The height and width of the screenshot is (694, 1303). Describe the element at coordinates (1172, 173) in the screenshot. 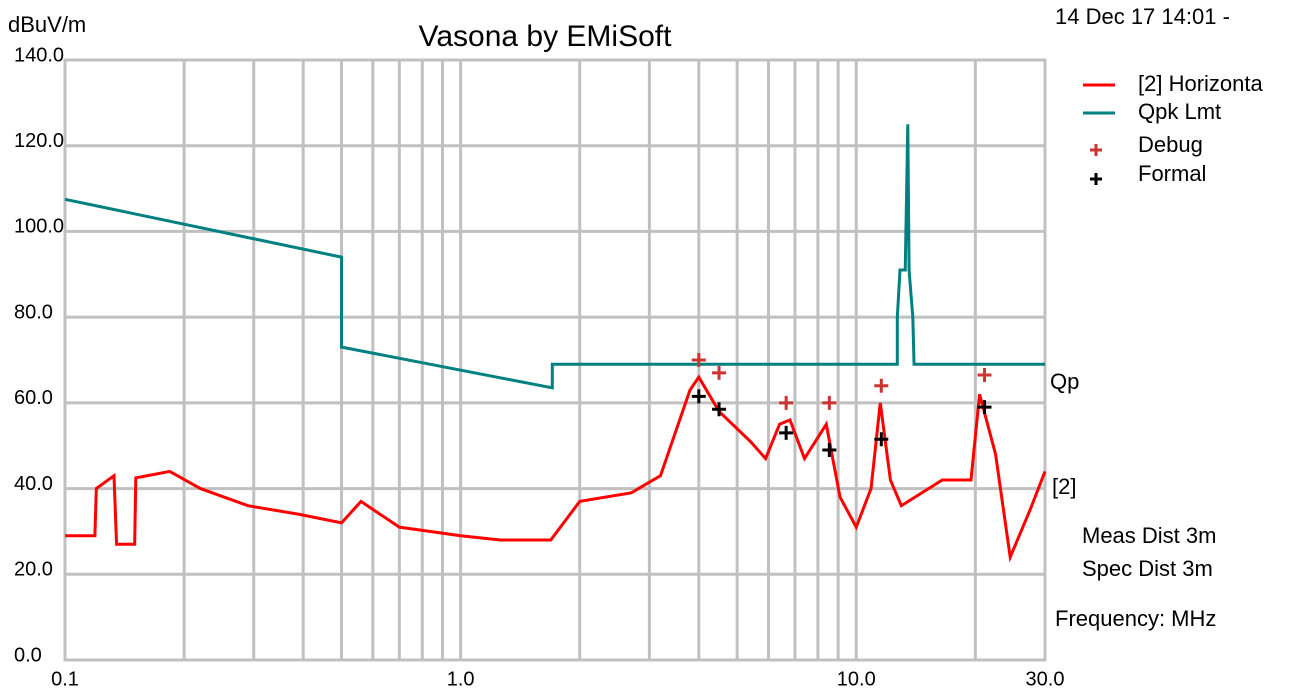

I see `legend-label: Formal` at that location.